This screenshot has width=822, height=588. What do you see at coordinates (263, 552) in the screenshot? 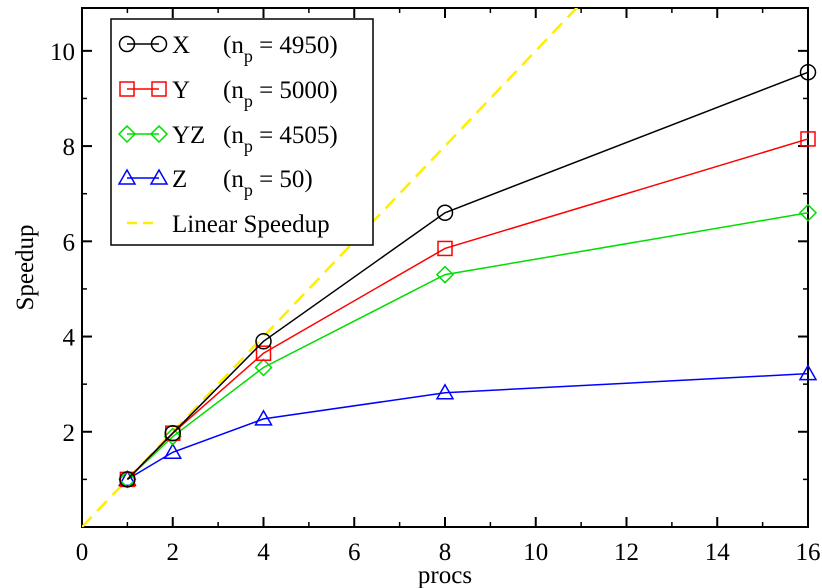
I see `x-tick-label: 4` at bounding box center [263, 552].